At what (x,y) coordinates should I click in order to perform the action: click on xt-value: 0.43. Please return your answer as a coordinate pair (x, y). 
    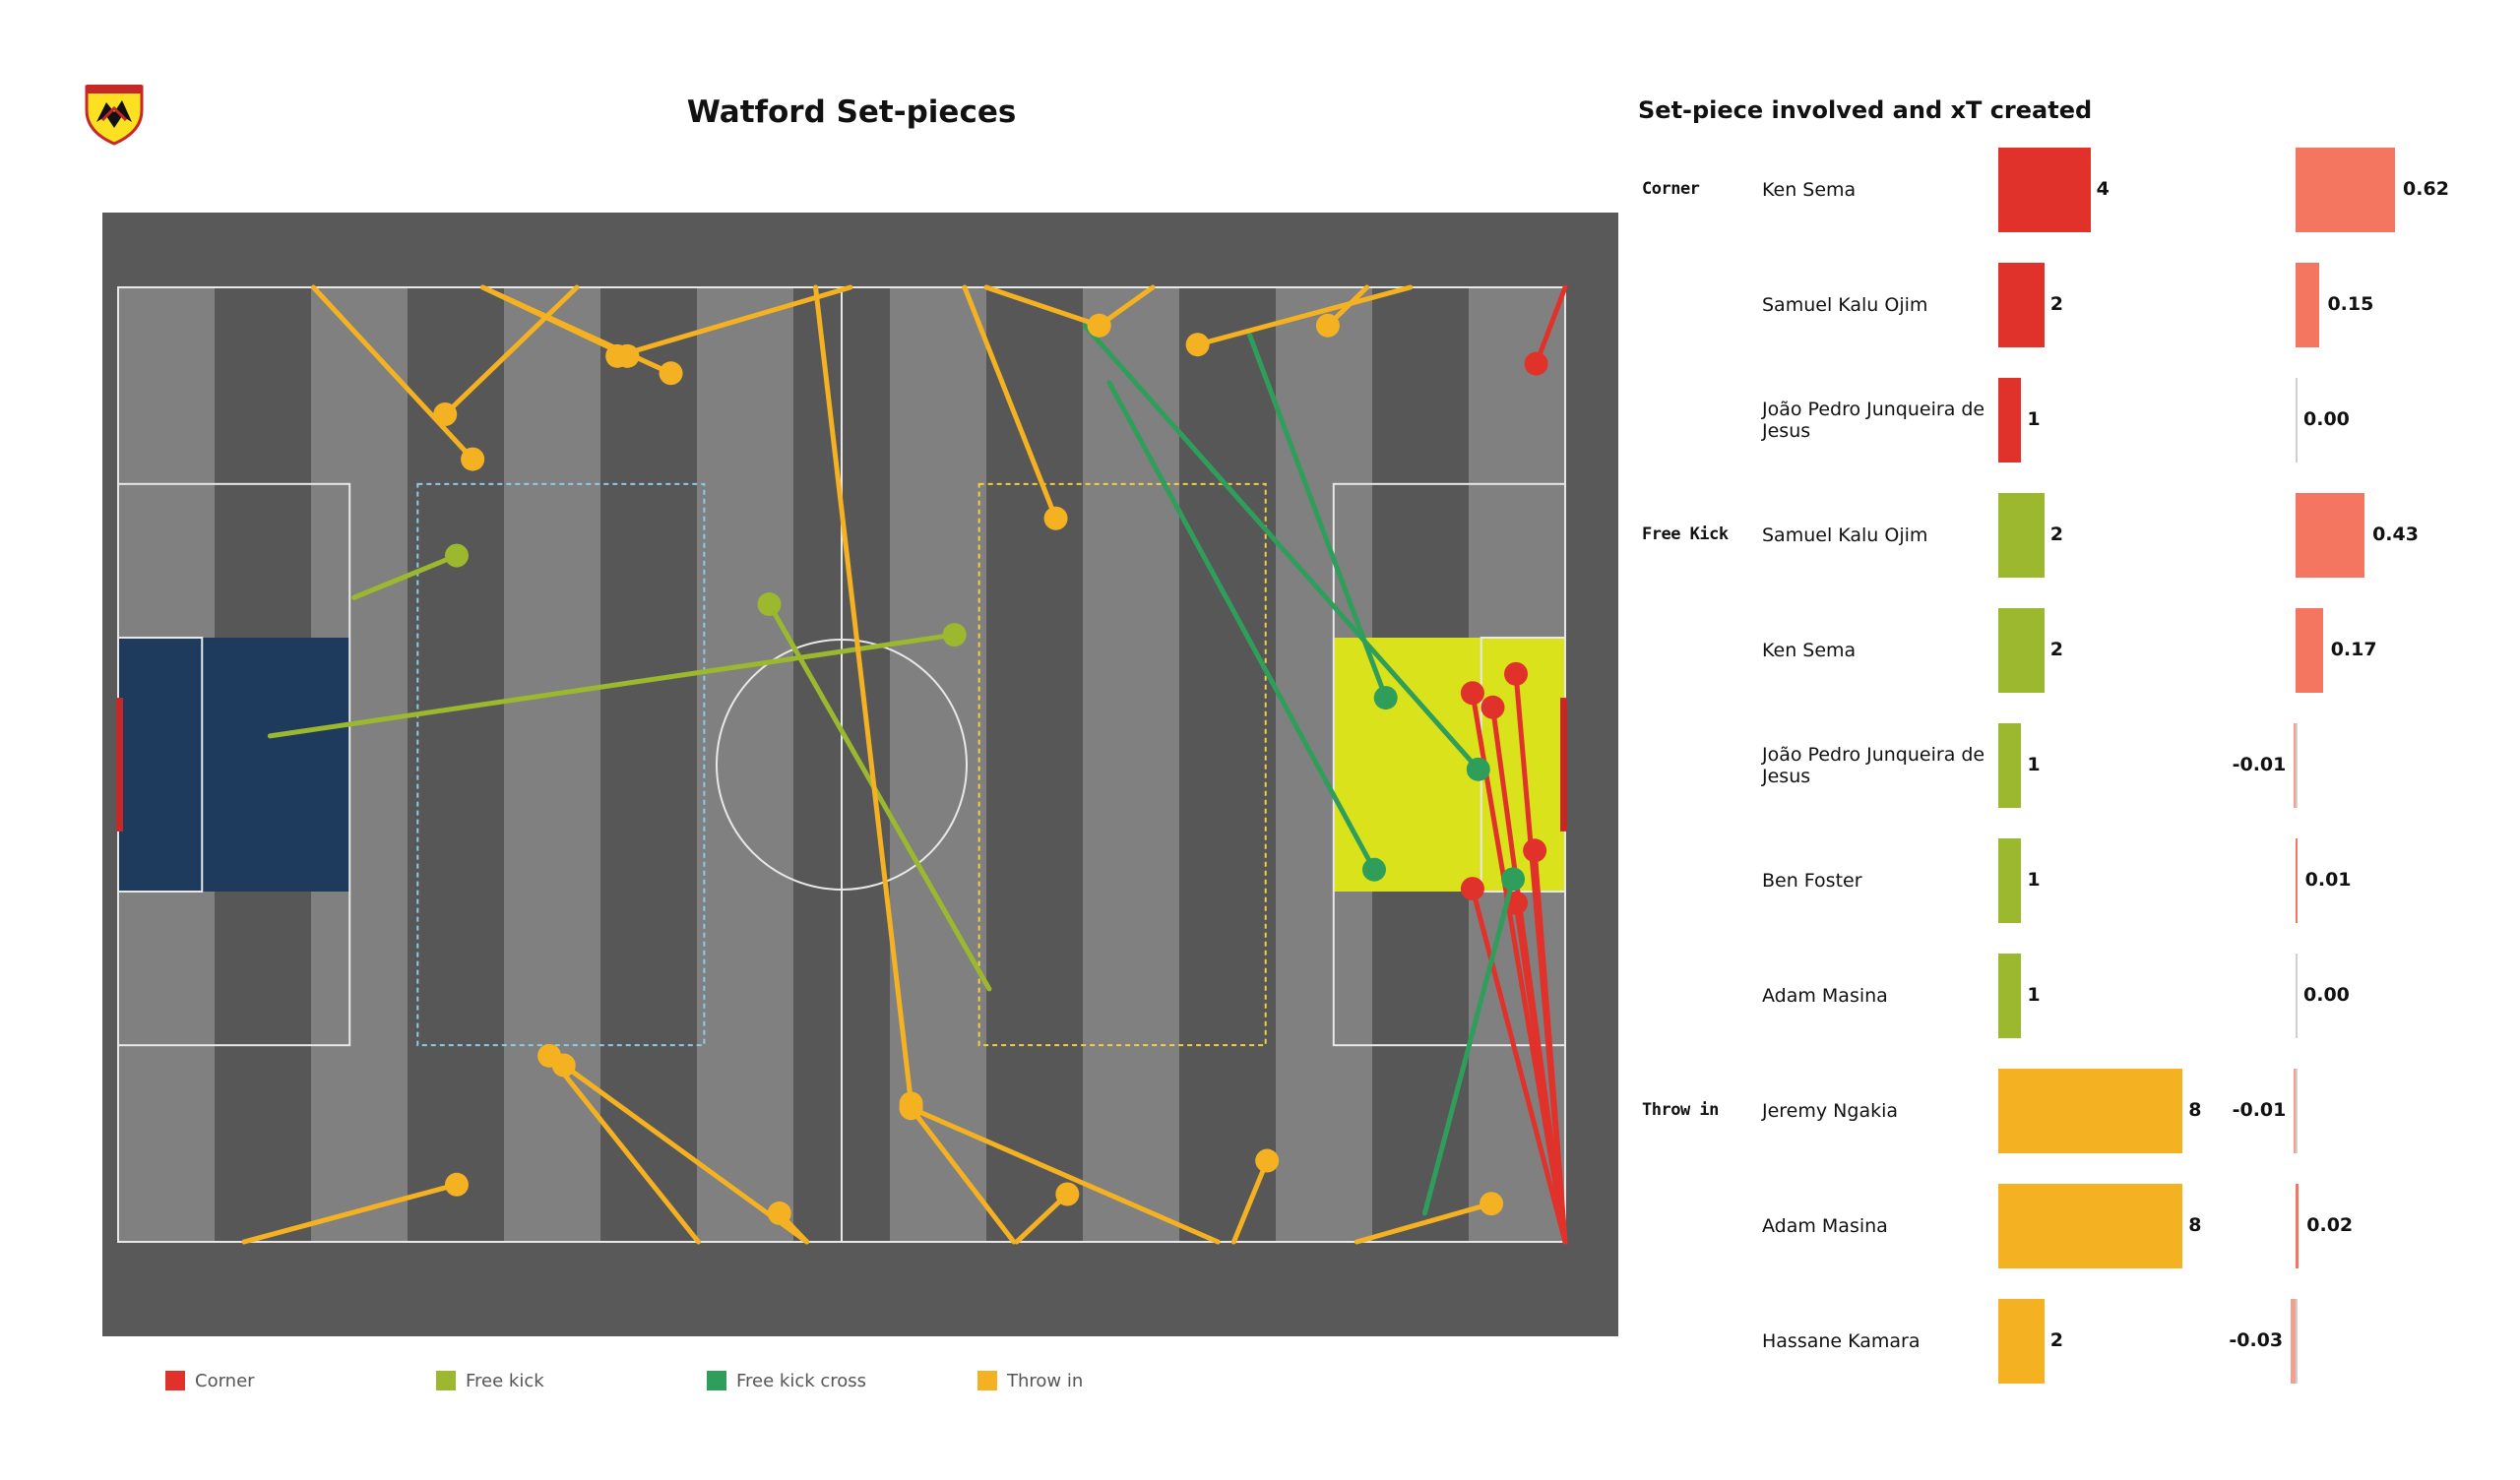
    Looking at the image, I should click on (2395, 535).